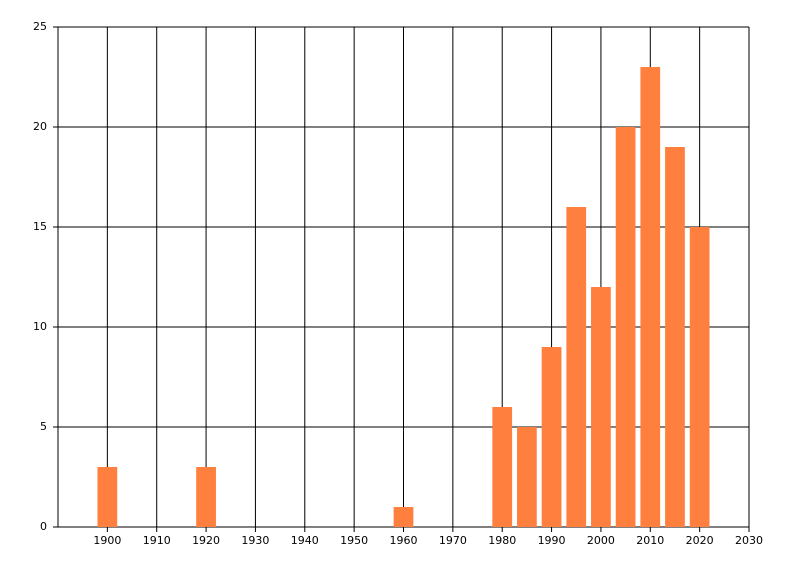 Image resolution: width=800 pixels, height=576 pixels. Describe the element at coordinates (700, 540) in the screenshot. I see `x-tick-label: 2020` at that location.